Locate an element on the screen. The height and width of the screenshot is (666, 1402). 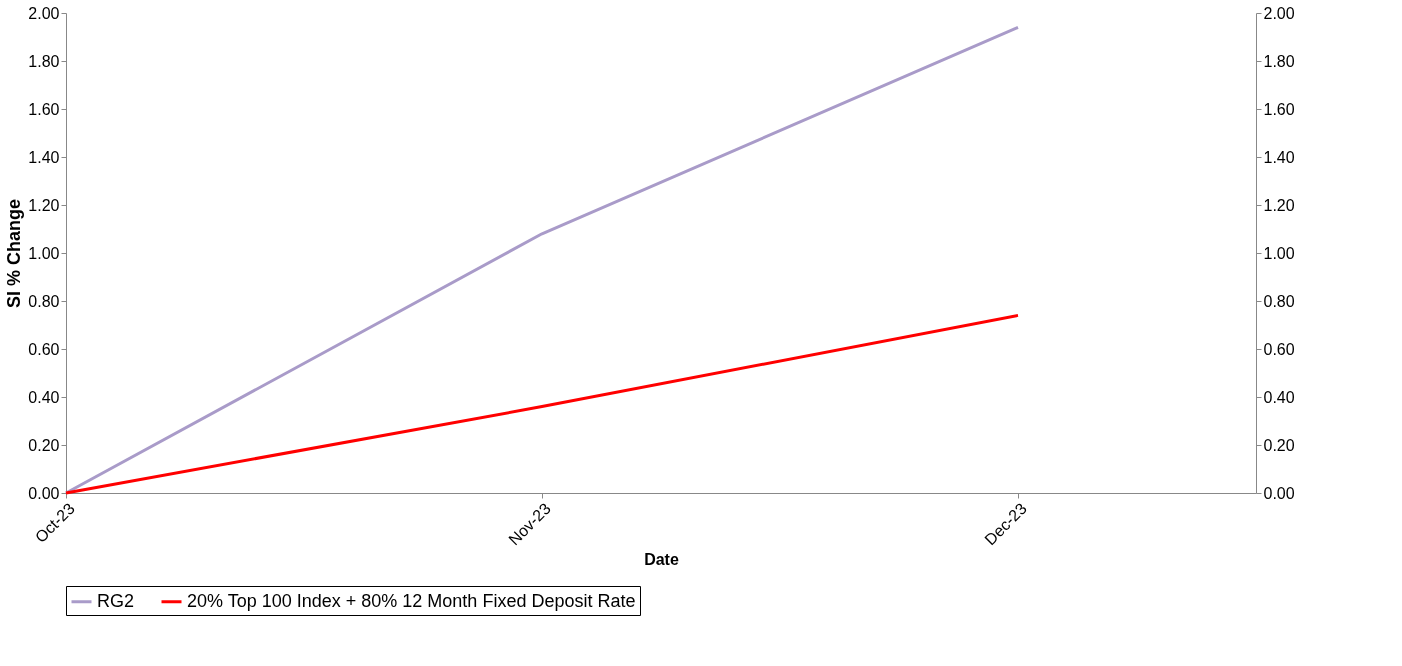
y-tick-label: 0.60 is located at coordinates (44, 349).